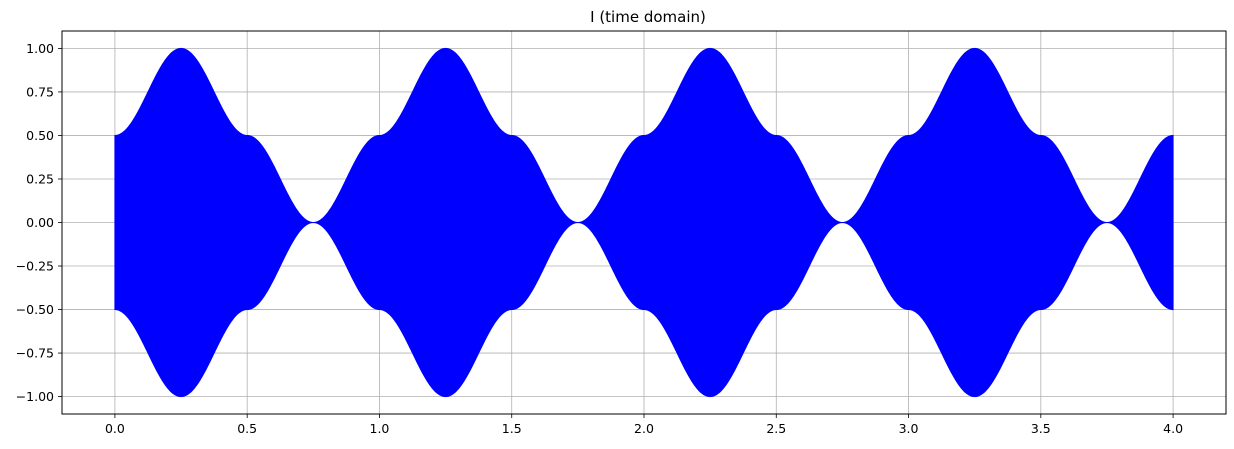  I want to click on x-tick-label: 0.0, so click(115, 428).